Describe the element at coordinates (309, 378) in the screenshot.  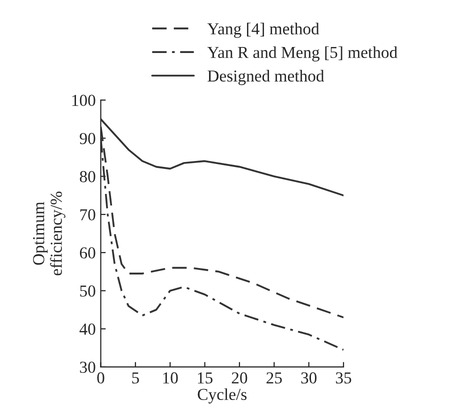
I see `x-tick-label: 30` at that location.